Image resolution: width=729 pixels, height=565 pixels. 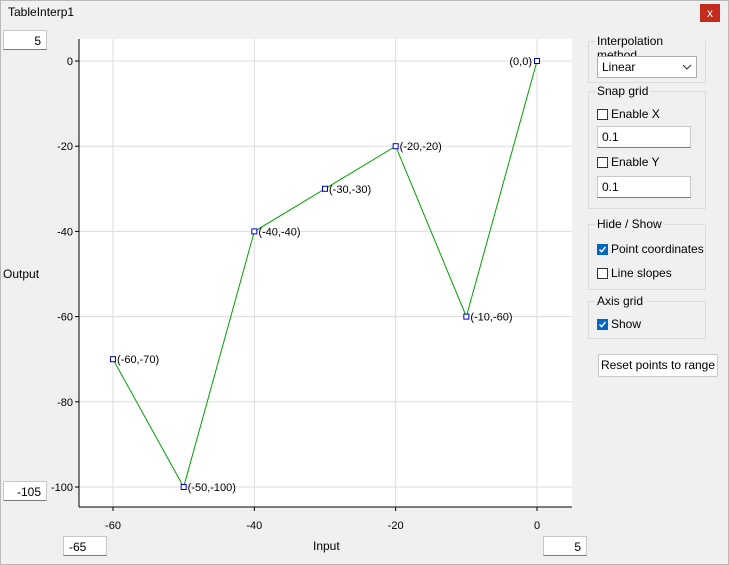 I want to click on interp-method-value: Linear, so click(x=619, y=67).